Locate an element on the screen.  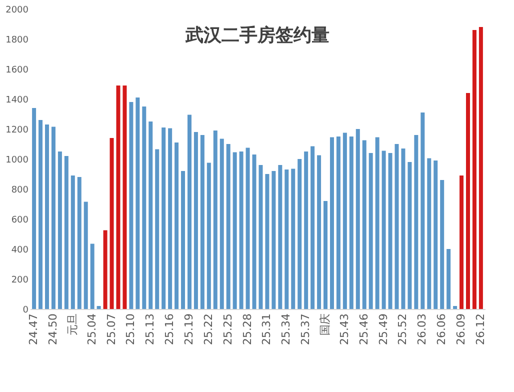
x-tick-label: 25.16 is located at coordinates (169, 329).